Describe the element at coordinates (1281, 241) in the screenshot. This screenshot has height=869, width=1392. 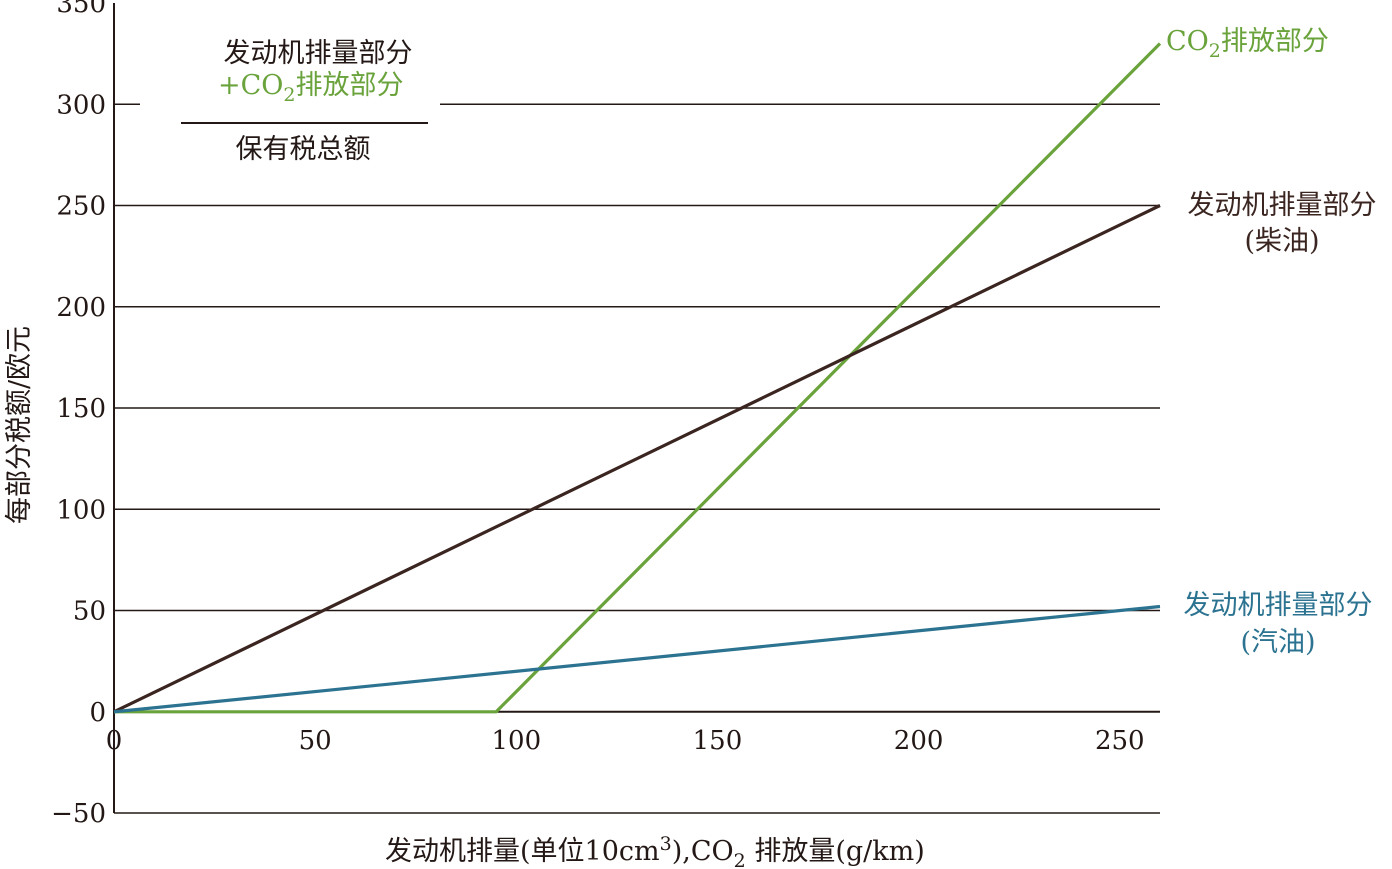
I see `diesel-series-label-line2: (柴油)` at that location.